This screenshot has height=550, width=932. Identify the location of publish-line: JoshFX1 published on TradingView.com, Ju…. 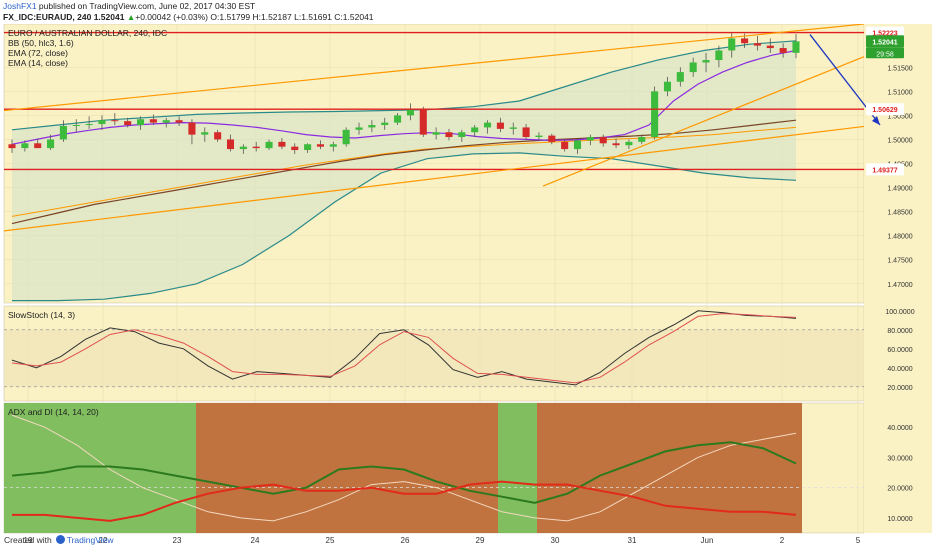
(129, 6).